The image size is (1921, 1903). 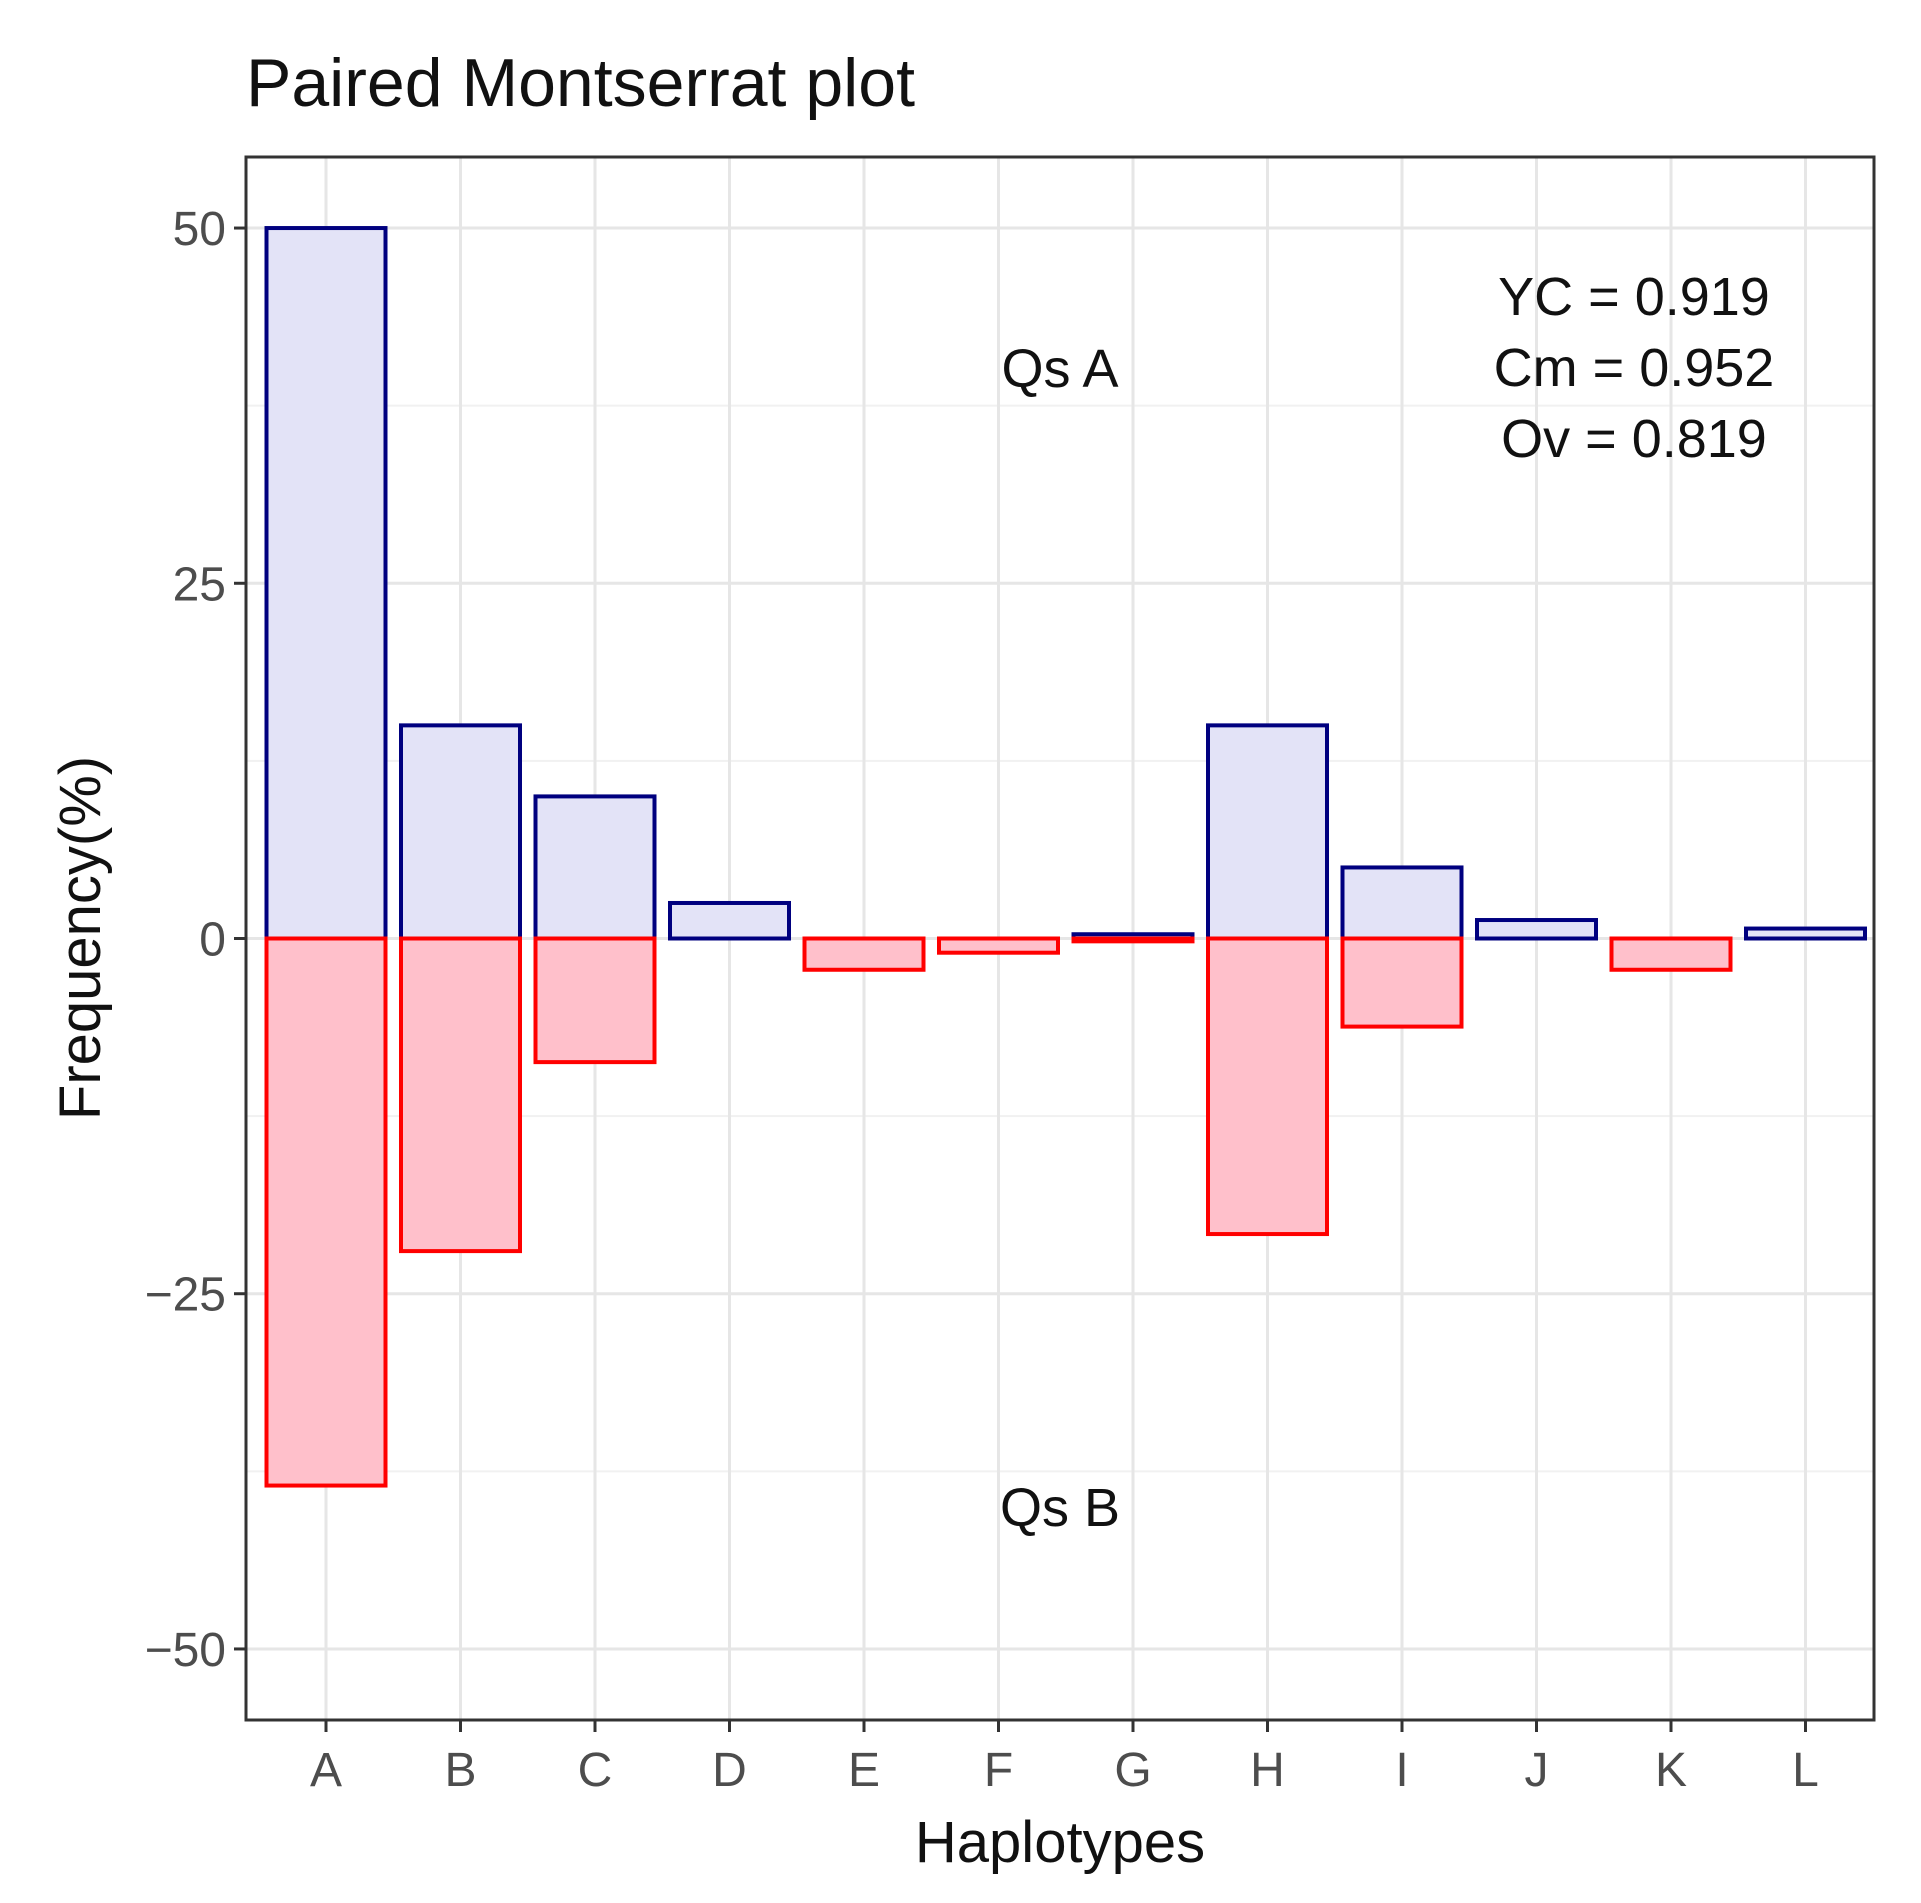 What do you see at coordinates (199, 584) in the screenshot?
I see `y-tick-label: 25` at bounding box center [199, 584].